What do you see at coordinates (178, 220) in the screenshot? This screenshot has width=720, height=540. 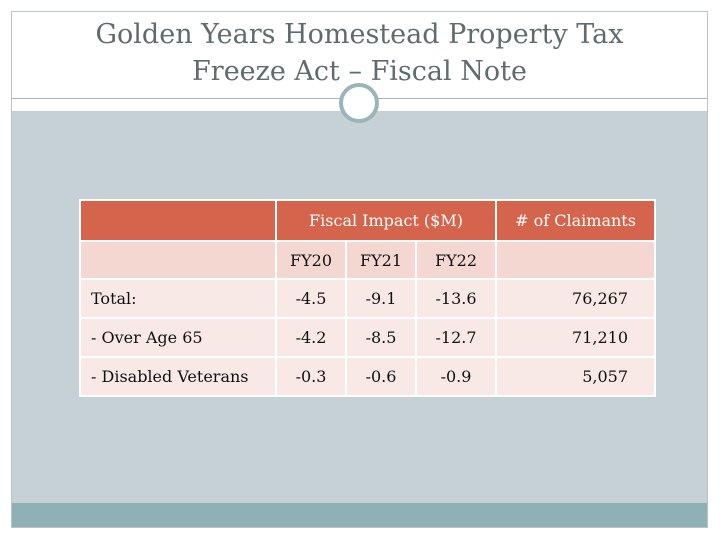 I see `header-blank-cell` at bounding box center [178, 220].